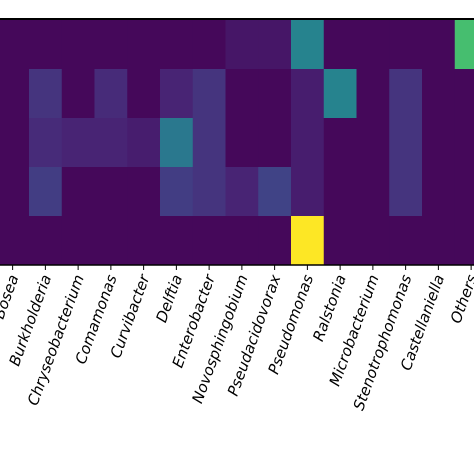 This screenshot has width=474, height=474. Describe the element at coordinates (169, 298) in the screenshot. I see `x-tick-label: Delftia` at that location.